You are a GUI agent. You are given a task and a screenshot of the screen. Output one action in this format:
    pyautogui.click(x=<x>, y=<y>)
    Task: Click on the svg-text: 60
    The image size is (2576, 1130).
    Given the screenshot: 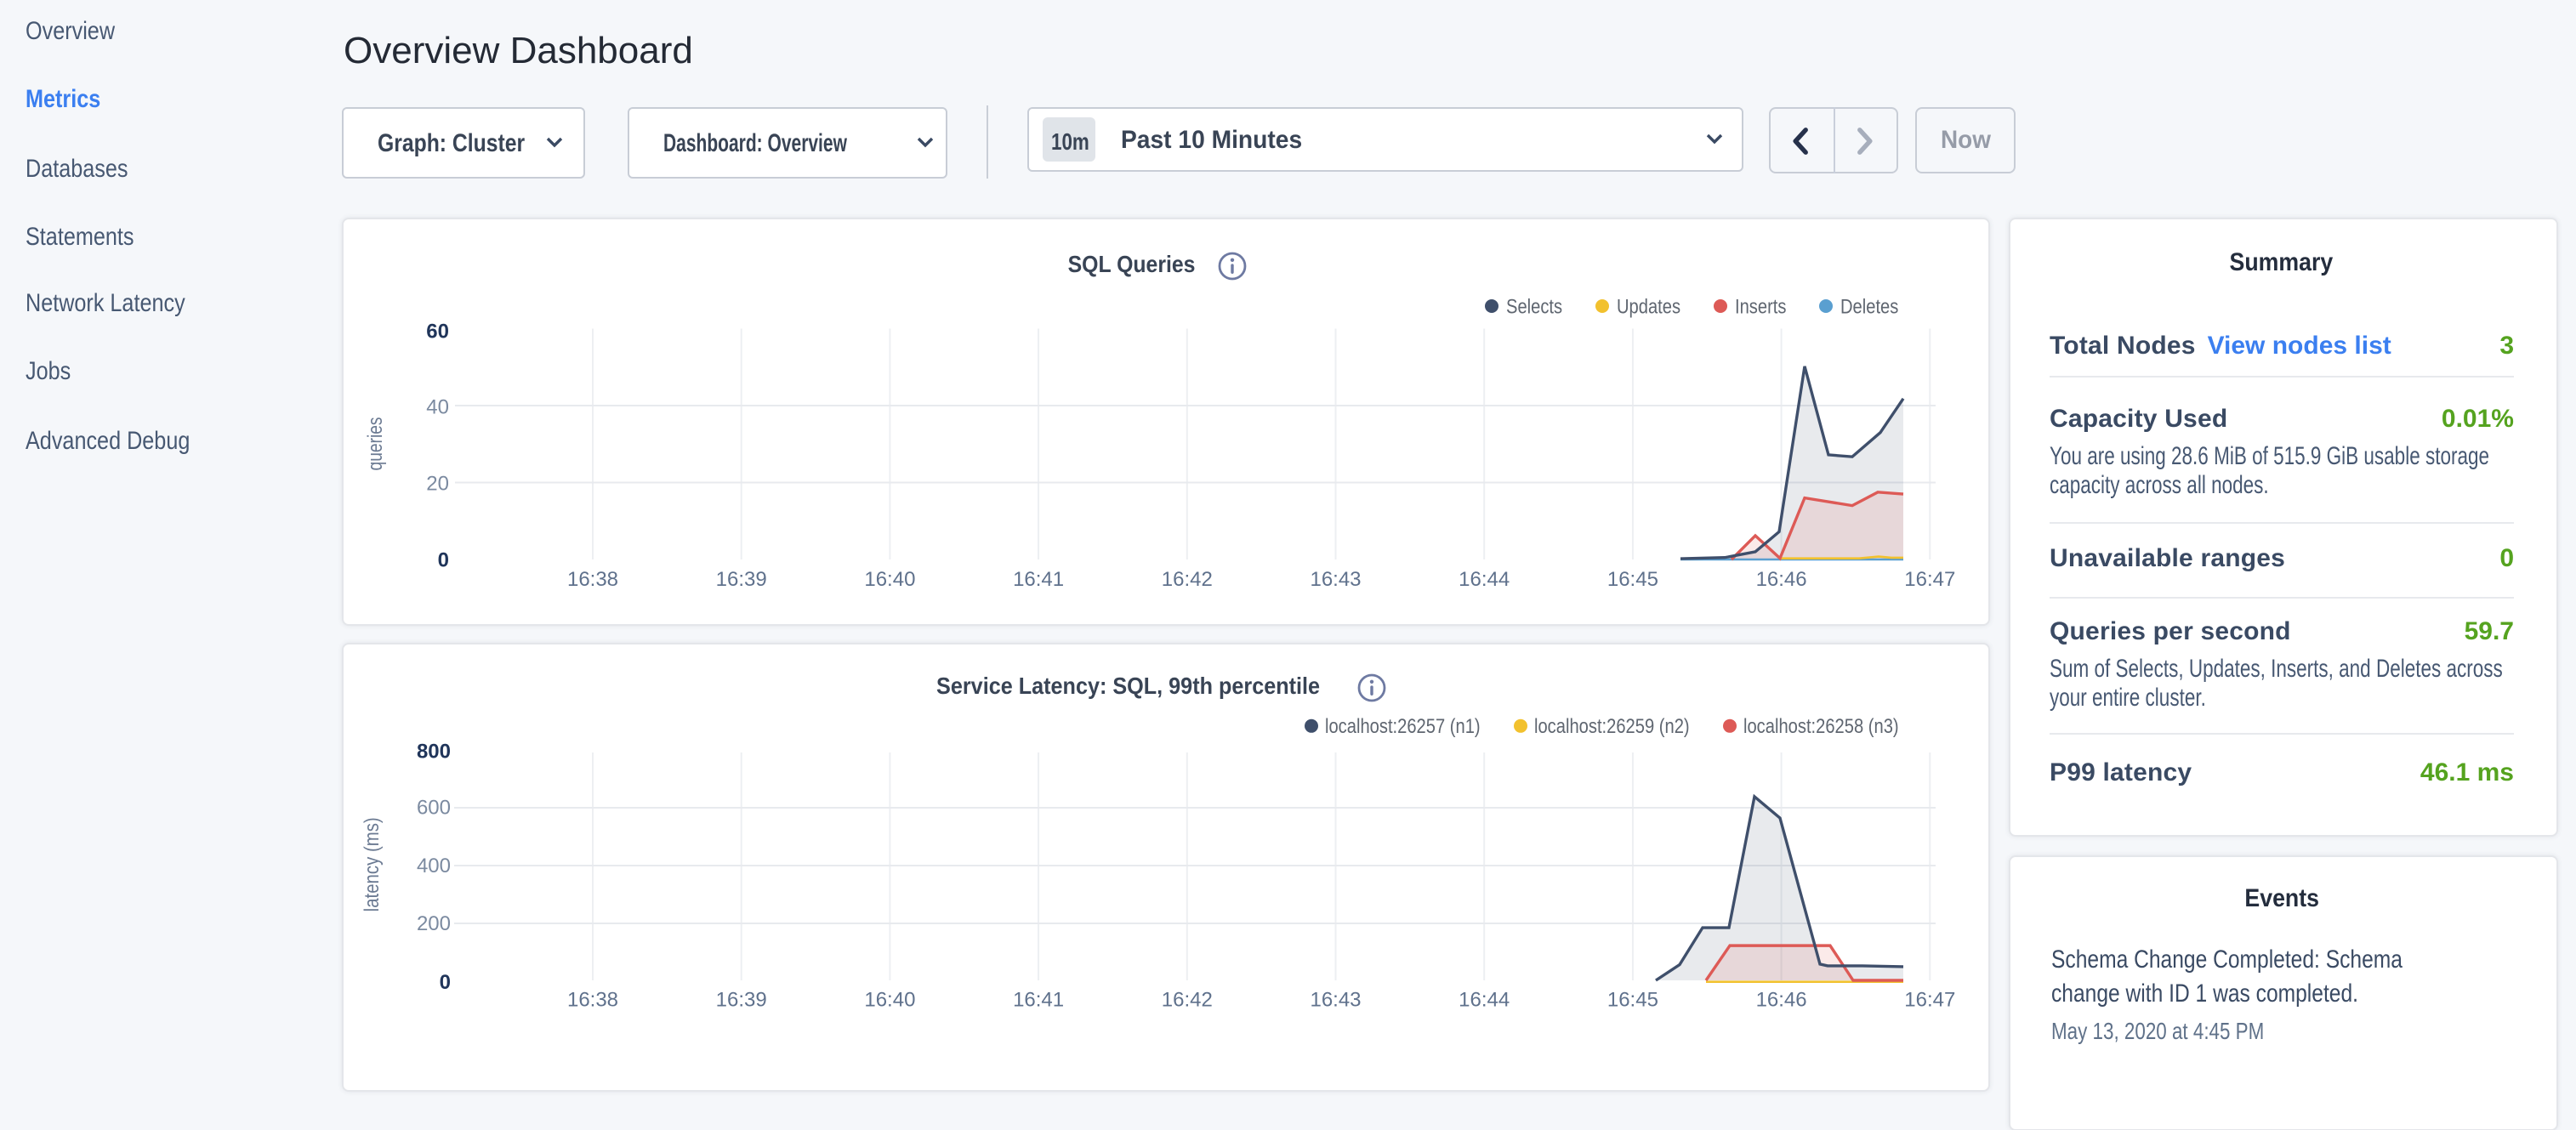 What is the action you would take?
    pyautogui.click(x=437, y=332)
    